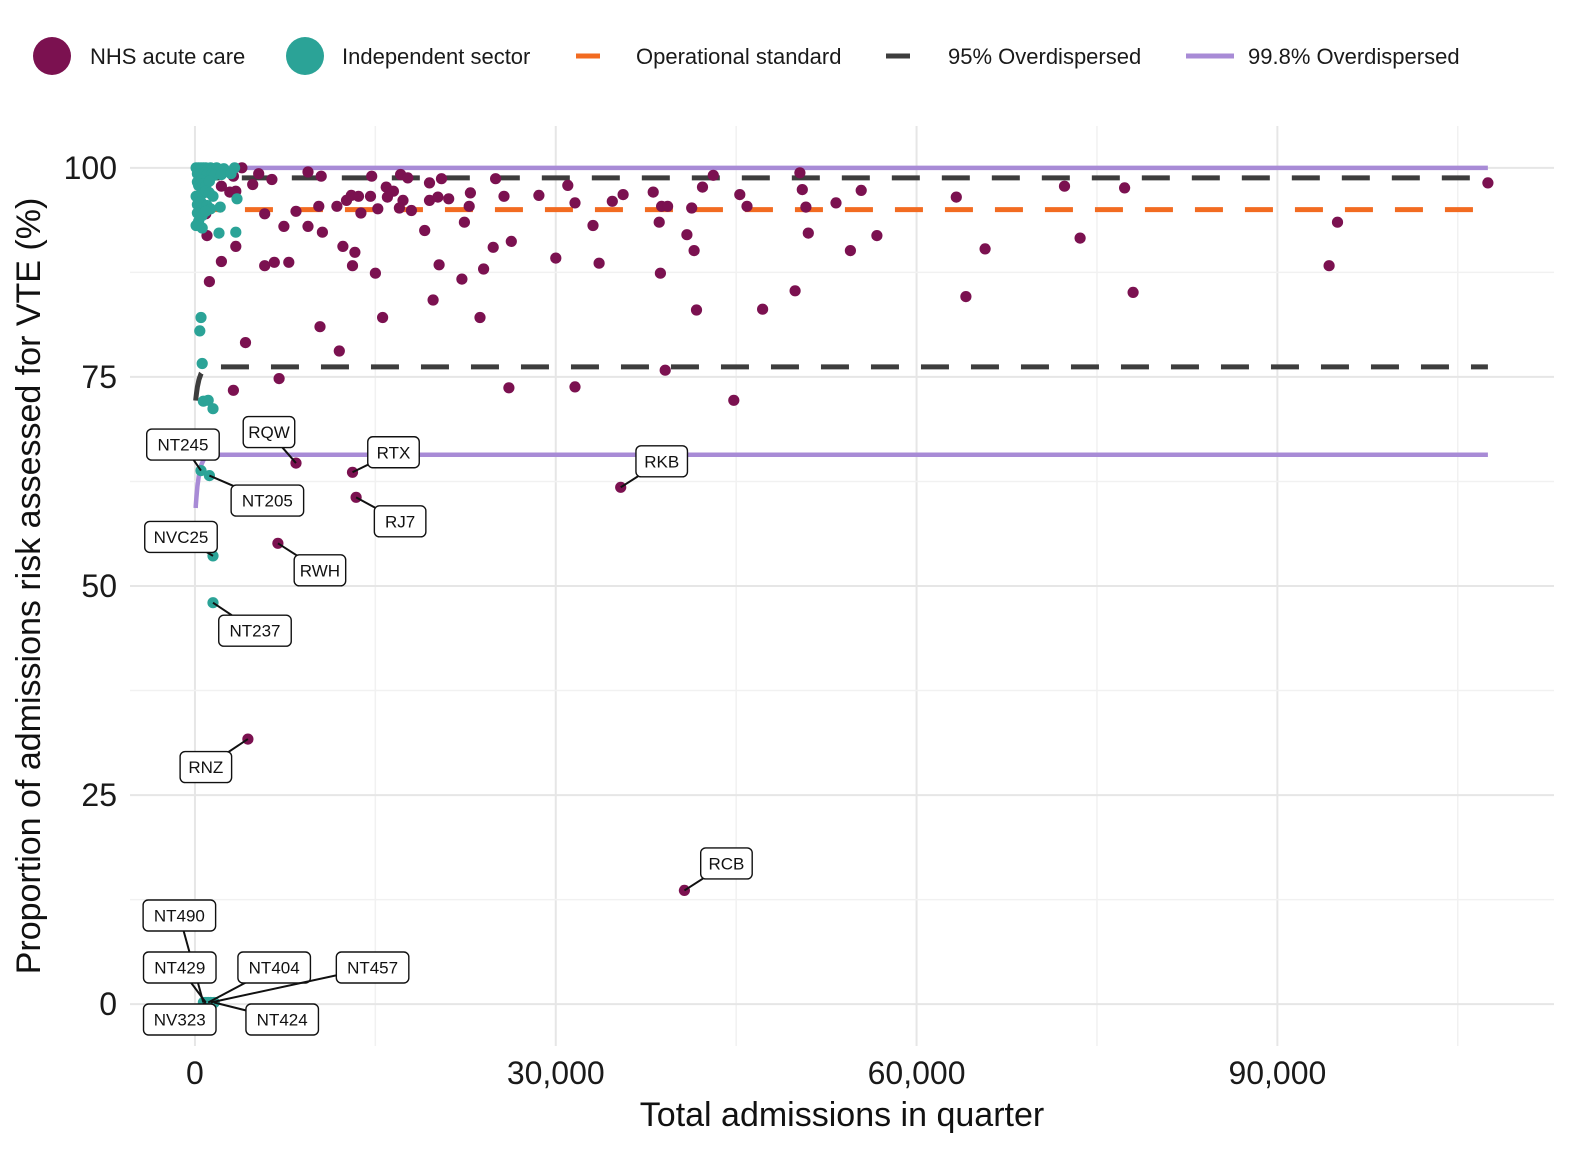 Image resolution: width=1574 pixels, height=1152 pixels. I want to click on legend-label-od998: 99.8% Overdispersed, so click(1354, 56).